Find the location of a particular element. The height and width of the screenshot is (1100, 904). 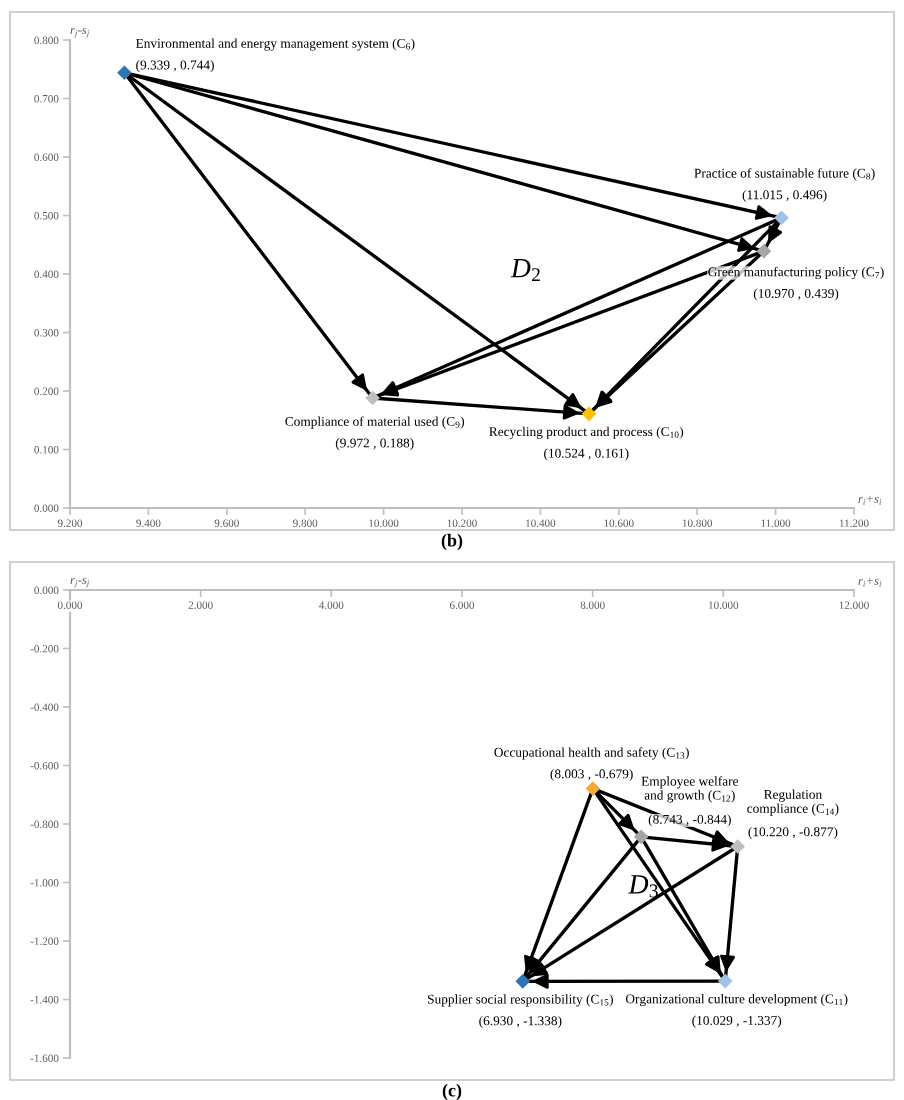

text: (c) is located at coordinates (452, 1091).